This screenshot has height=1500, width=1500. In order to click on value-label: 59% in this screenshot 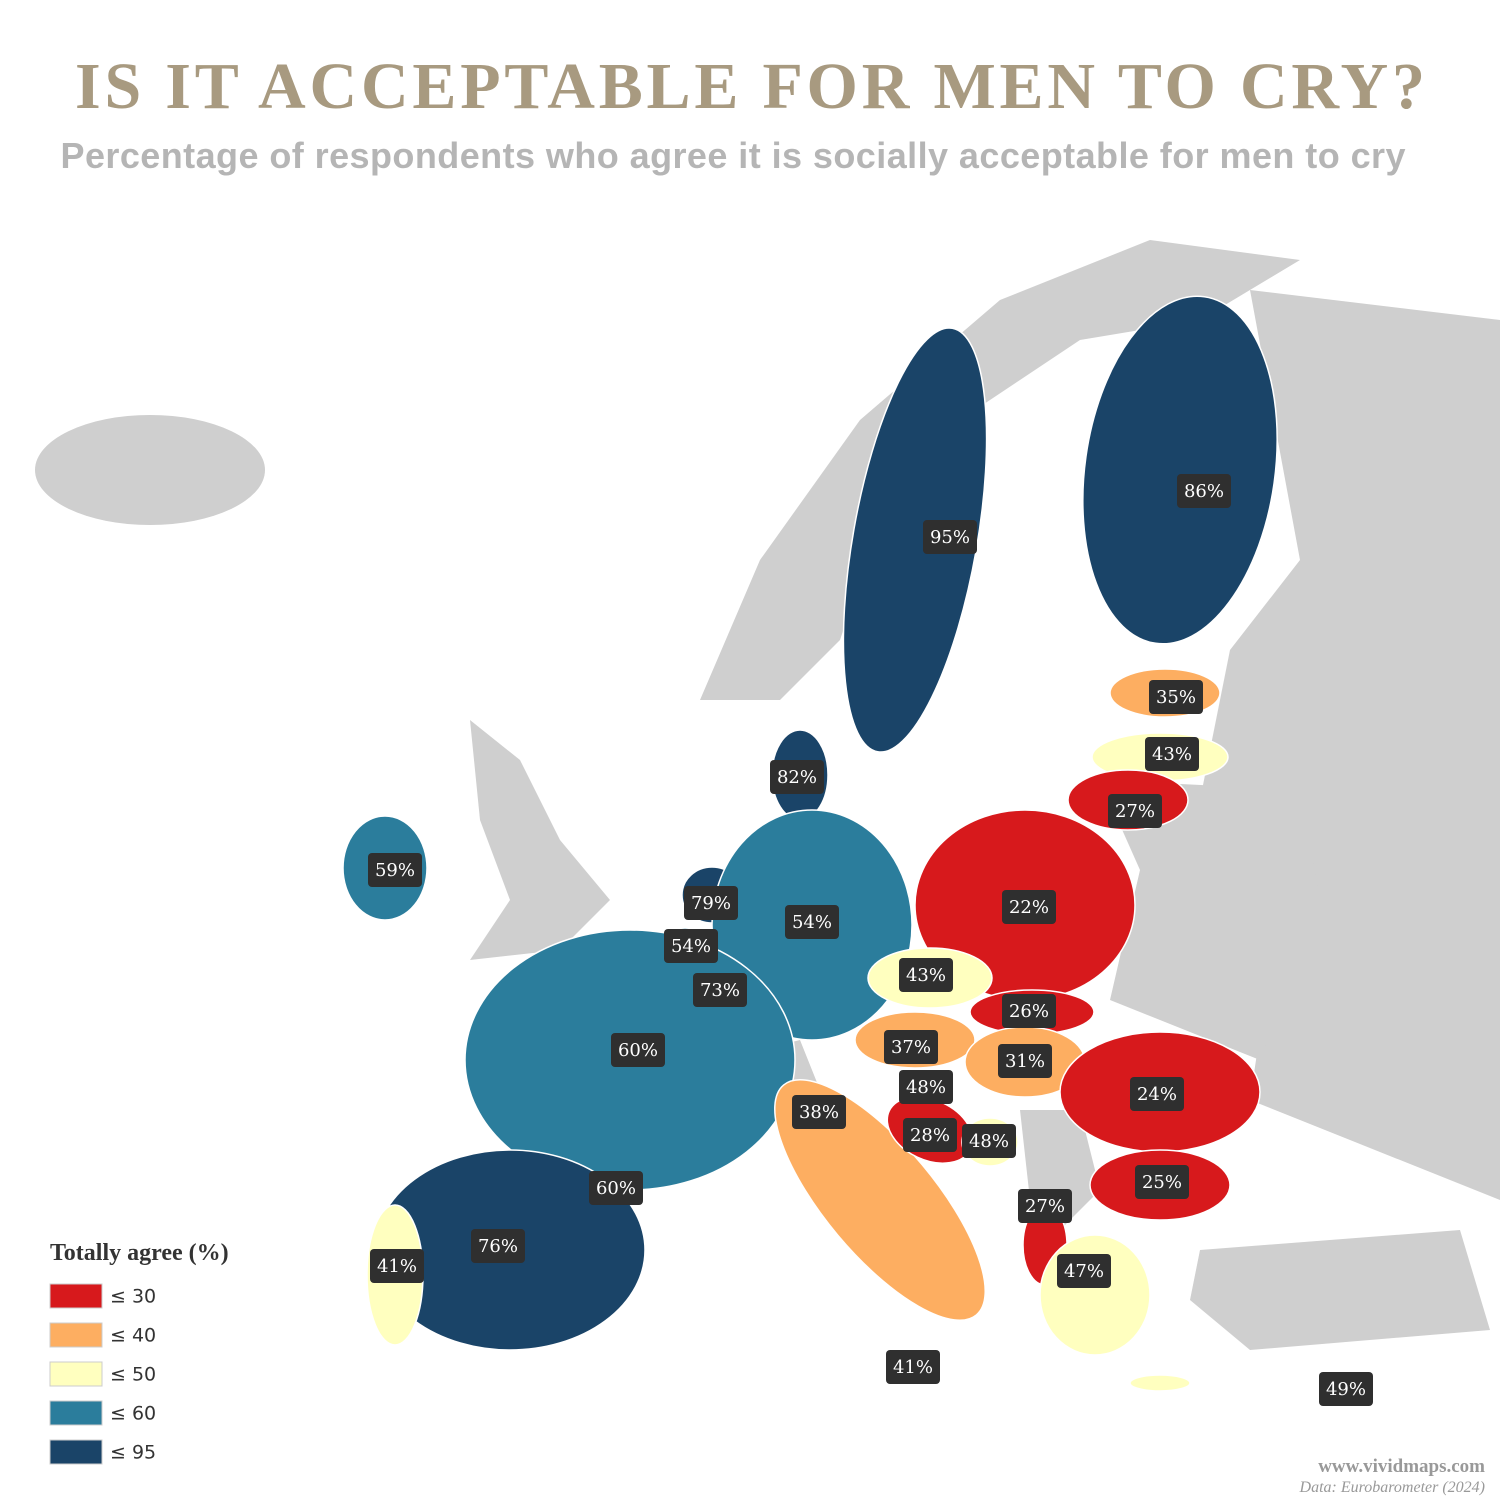, I will do `click(395, 870)`.